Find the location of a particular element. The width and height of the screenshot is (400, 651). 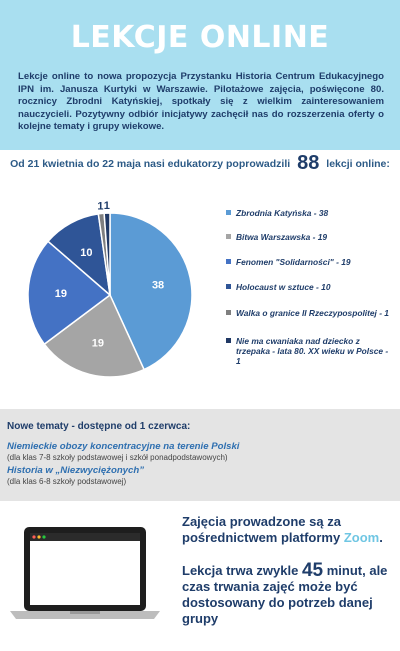

pie-data-label: 10 is located at coordinates (86, 253).